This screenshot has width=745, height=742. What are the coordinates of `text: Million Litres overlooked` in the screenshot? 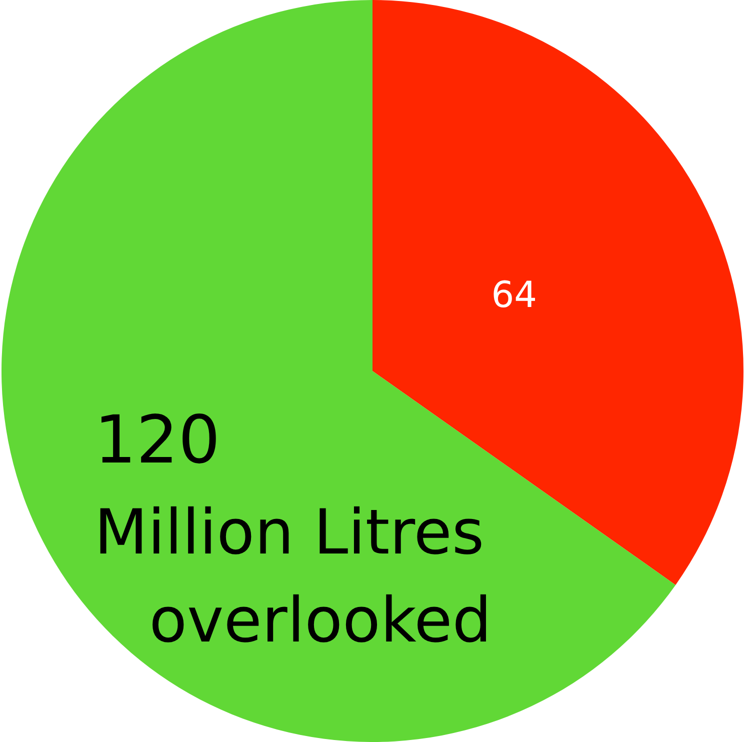 It's located at (293, 575).